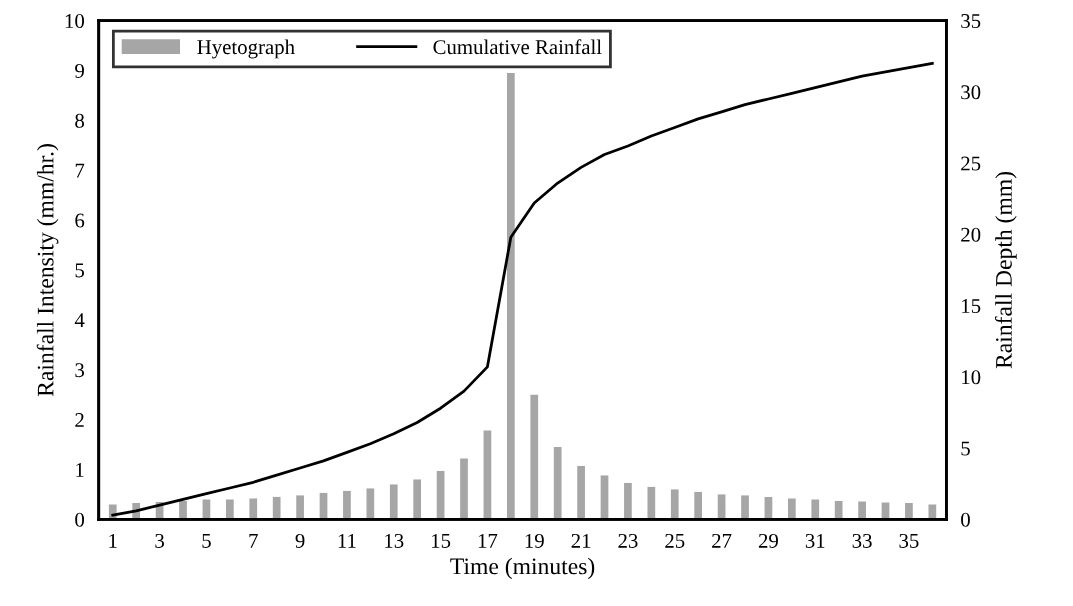 The width and height of the screenshot is (1073, 606). What do you see at coordinates (965, 448) in the screenshot?
I see `y2-tick-label: 5` at bounding box center [965, 448].